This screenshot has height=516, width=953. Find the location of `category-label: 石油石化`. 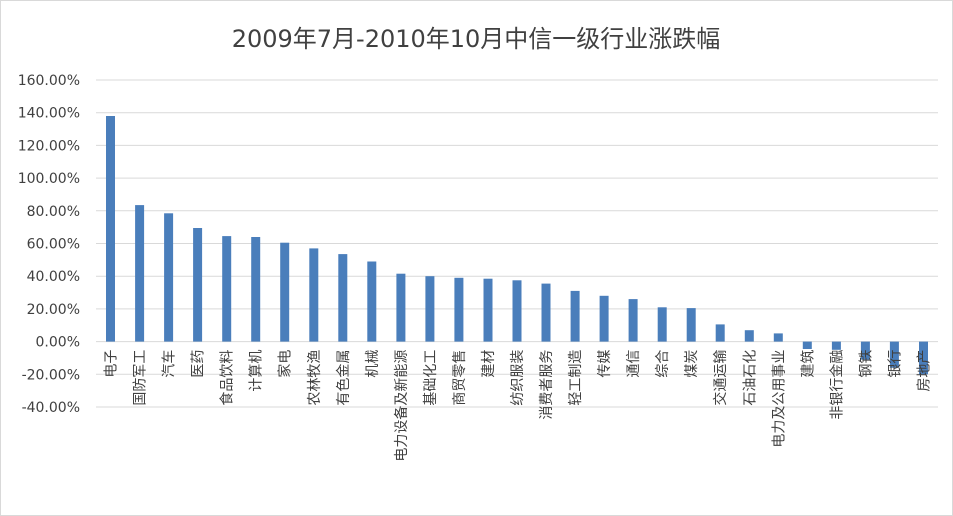

category-label: 石油石化 is located at coordinates (750, 378).